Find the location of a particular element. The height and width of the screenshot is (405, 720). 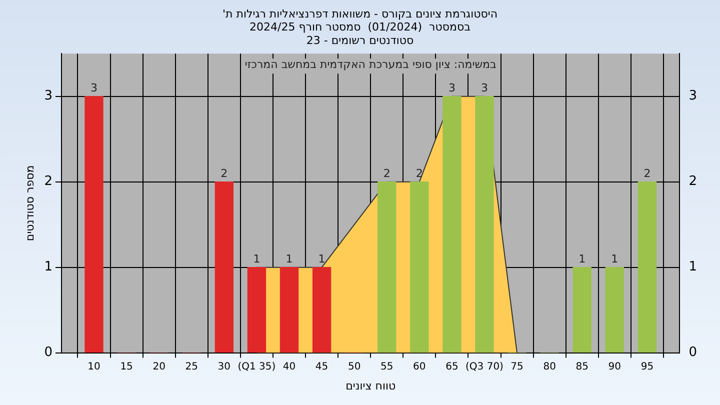

x-tick-label: 30 is located at coordinates (224, 366).